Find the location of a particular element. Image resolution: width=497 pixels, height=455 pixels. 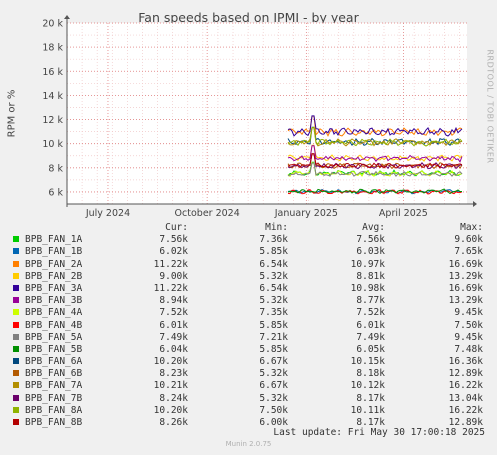

legend-avg-value: 10.11k is located at coordinates (367, 410).